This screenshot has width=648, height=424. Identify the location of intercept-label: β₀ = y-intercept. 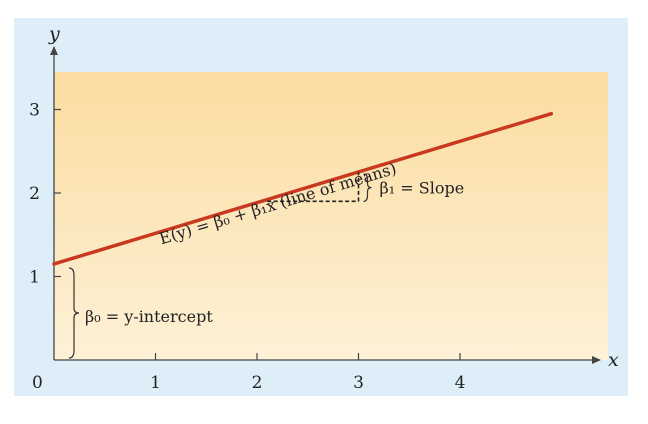
(149, 316).